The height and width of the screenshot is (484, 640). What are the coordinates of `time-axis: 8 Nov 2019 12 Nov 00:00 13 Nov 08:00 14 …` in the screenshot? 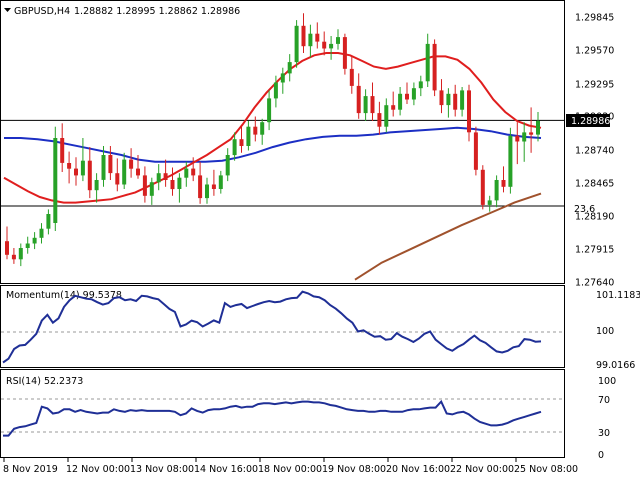 It's located at (290, 466).